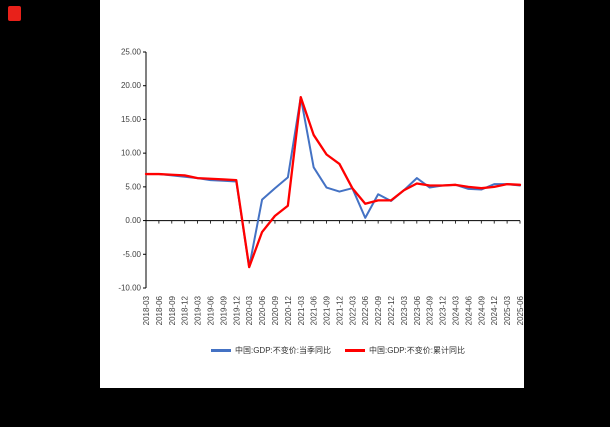 The image size is (610, 427). I want to click on x-tick-label: 2025-03, so click(507, 310).